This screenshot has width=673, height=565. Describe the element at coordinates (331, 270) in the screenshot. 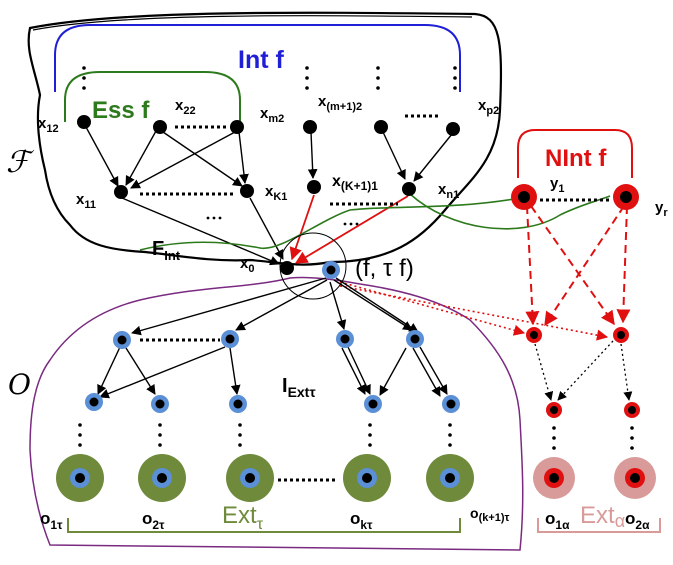

I see `node-tau-f` at that location.